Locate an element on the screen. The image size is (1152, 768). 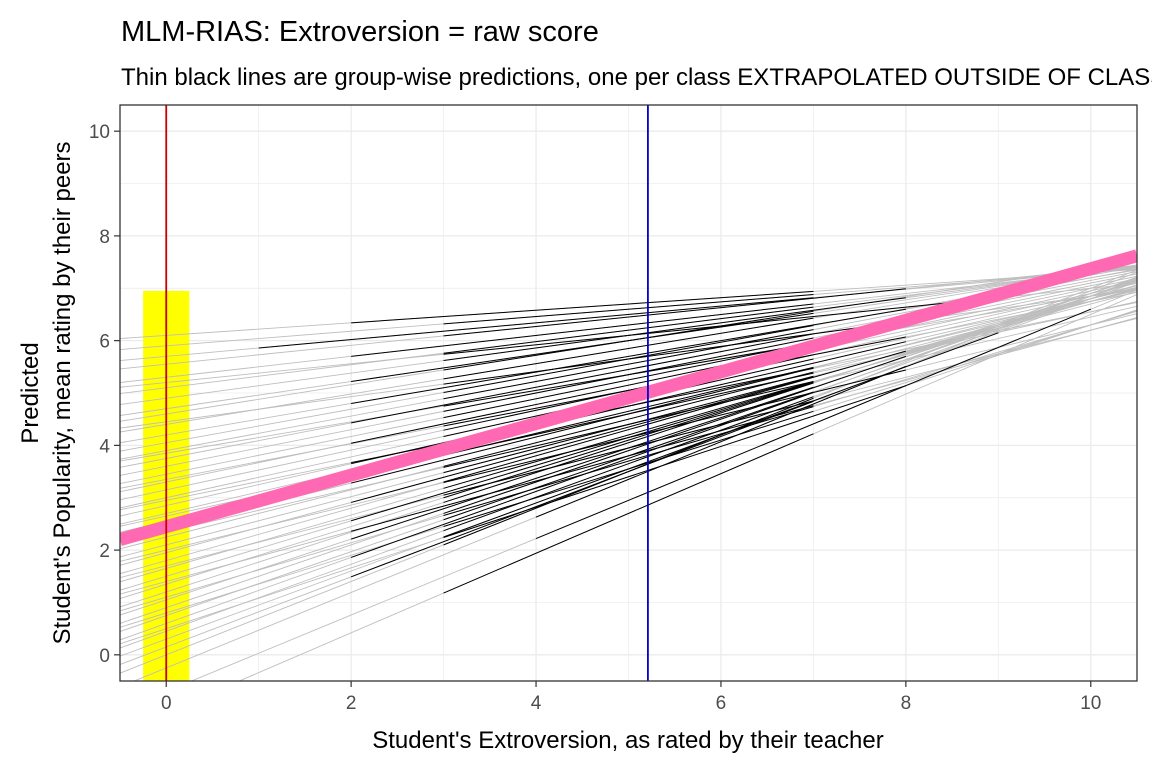
y-tick-label: 10 is located at coordinates (99, 132).